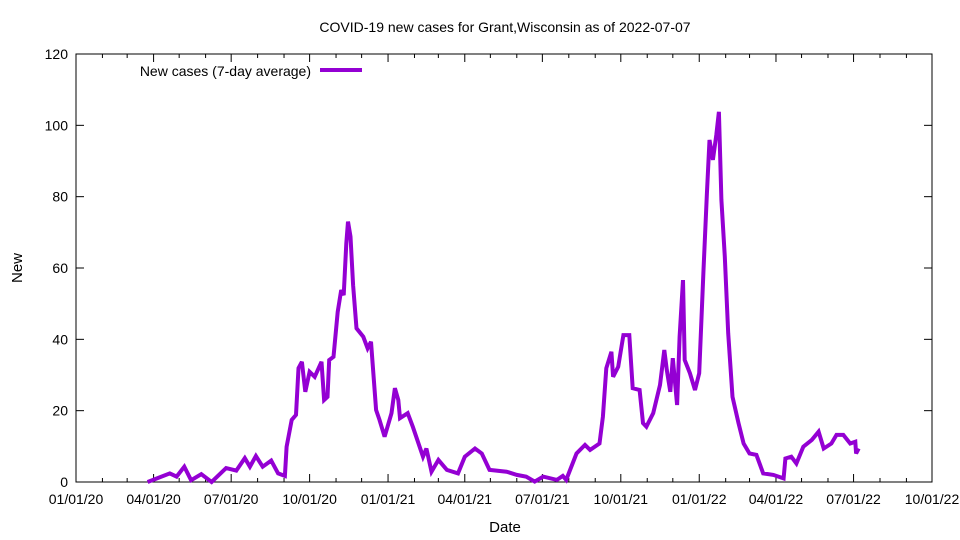 The height and width of the screenshot is (540, 960). I want to click on x-tick-label: 01/01/20, so click(76, 499).